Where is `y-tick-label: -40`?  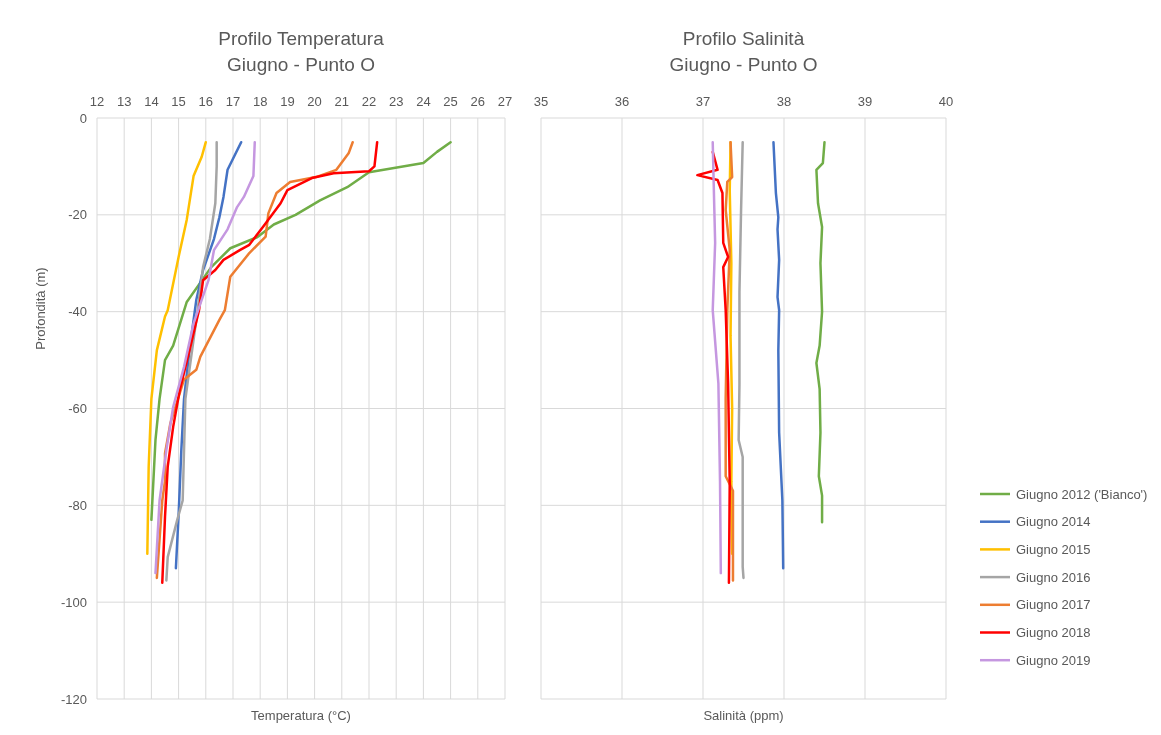
y-tick-label: -40 is located at coordinates (77, 312).